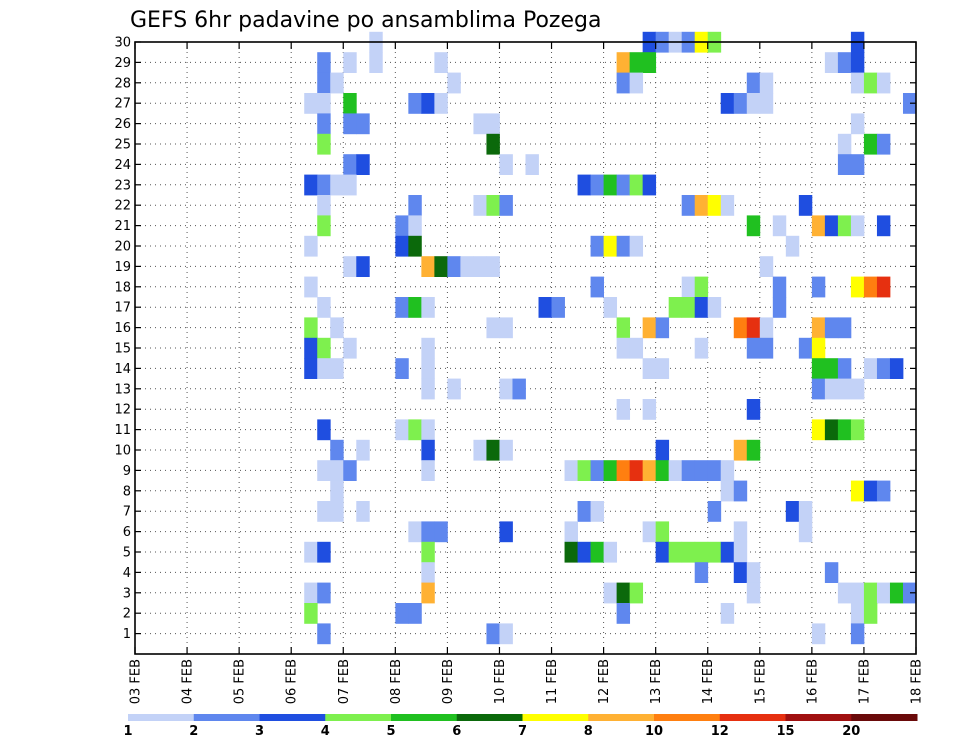 Image resolution: width=960 pixels, height=742 pixels. Describe the element at coordinates (122, 124) in the screenshot. I see `y-tick-label: 26` at that location.